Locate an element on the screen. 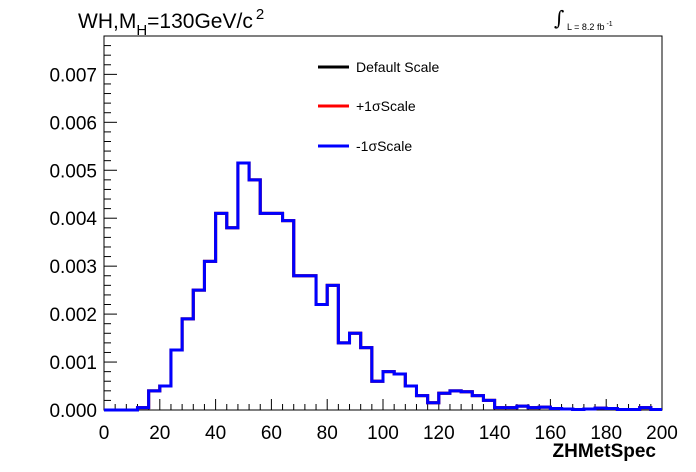 Image resolution: width=696 pixels, height=472 pixels. y-tick-label: 0.007 is located at coordinates (73, 75).